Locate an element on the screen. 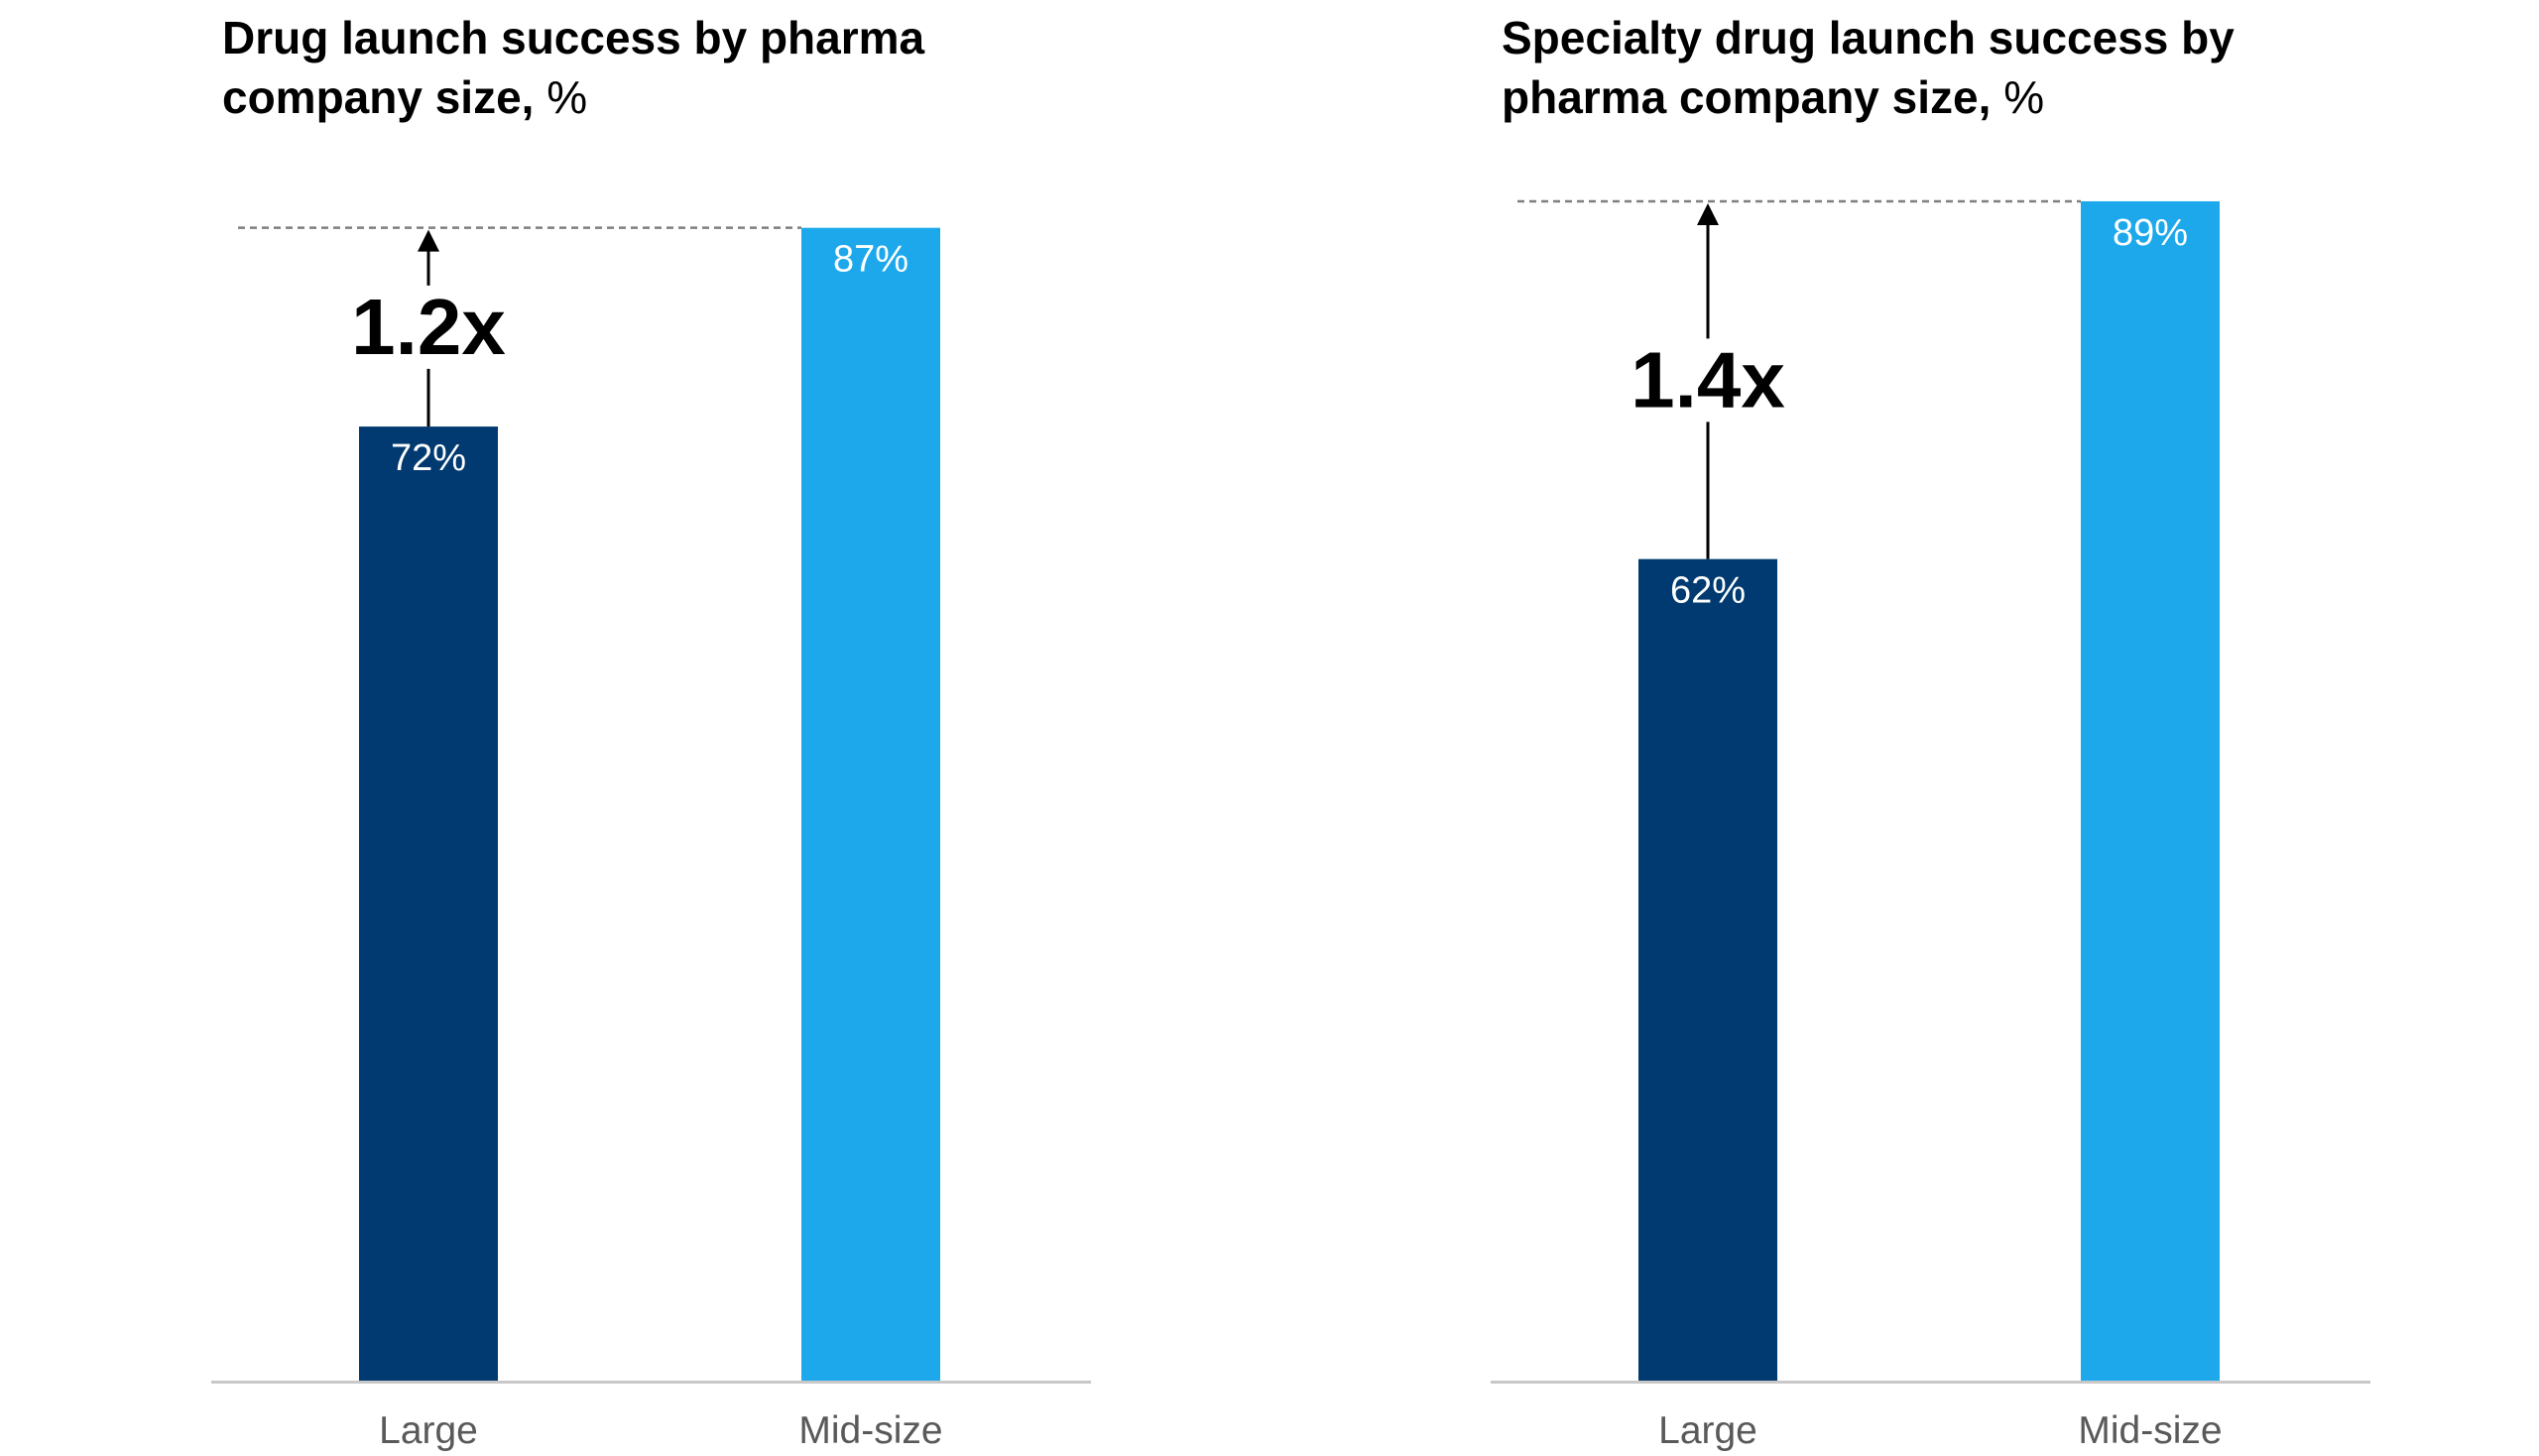 This screenshot has width=2539, height=1456. bar-value-label: 72% is located at coordinates (429, 458).